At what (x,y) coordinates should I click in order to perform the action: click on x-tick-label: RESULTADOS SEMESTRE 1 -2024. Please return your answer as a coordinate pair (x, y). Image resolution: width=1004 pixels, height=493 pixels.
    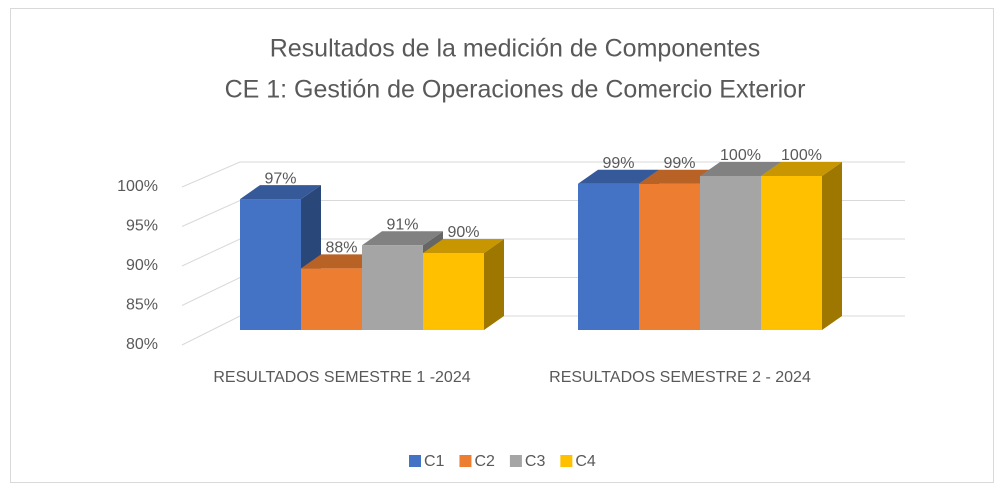
    Looking at the image, I should click on (342, 377).